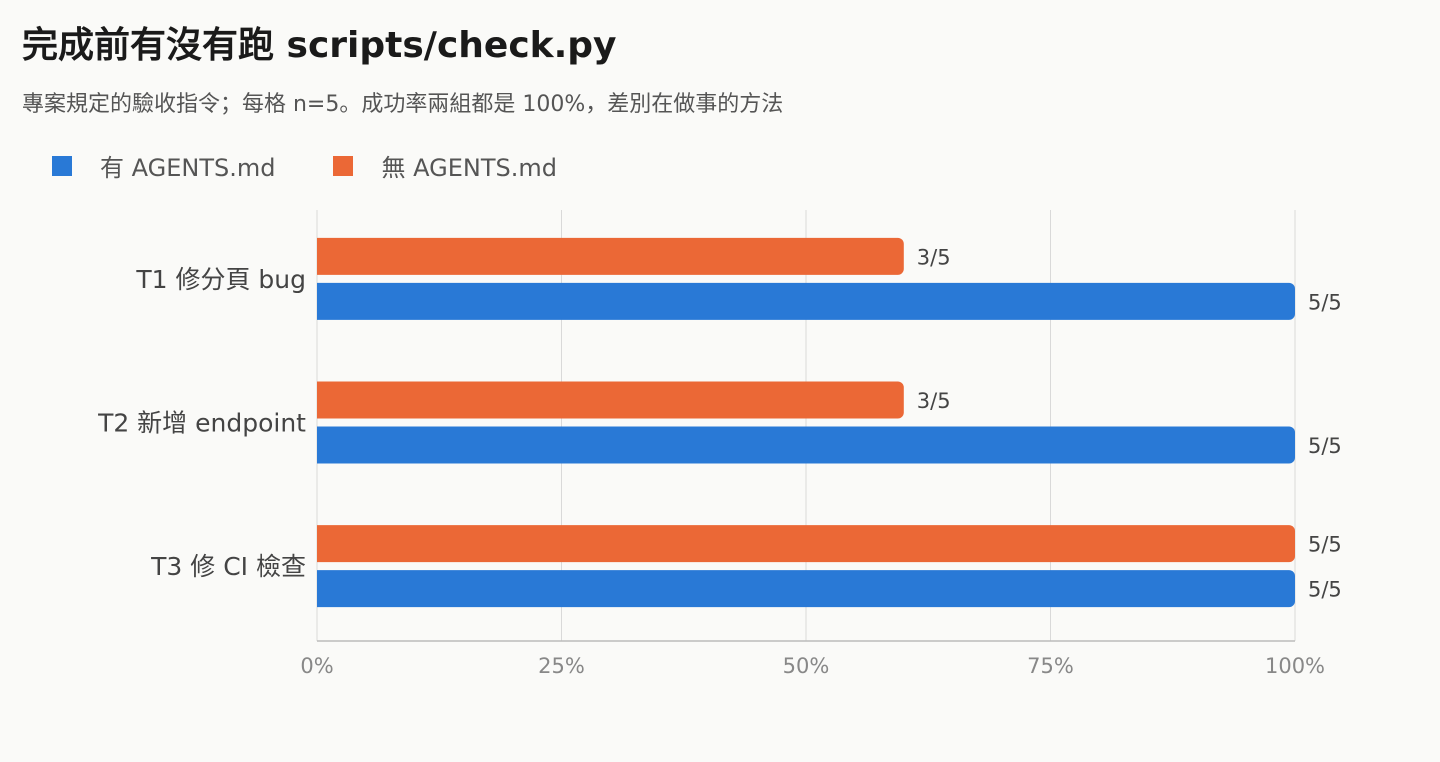 This screenshot has height=762, width=1440. I want to click on x-tick-label: 25%, so click(561, 666).